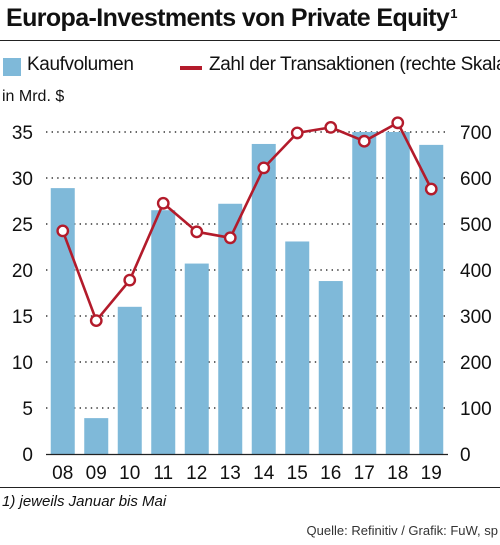 Image resolution: width=500 pixels, height=545 pixels. Describe the element at coordinates (476, 133) in the screenshot. I see `right-tick-label-7: 700` at that location.